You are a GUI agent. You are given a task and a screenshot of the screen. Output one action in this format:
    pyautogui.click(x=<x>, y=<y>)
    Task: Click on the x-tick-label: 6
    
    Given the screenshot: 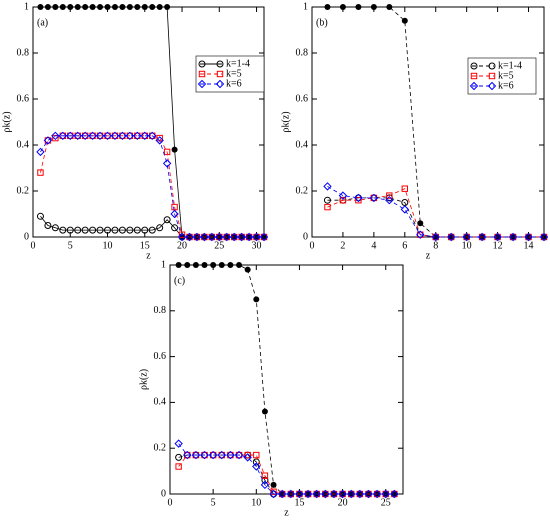 What is the action you would take?
    pyautogui.click(x=404, y=245)
    